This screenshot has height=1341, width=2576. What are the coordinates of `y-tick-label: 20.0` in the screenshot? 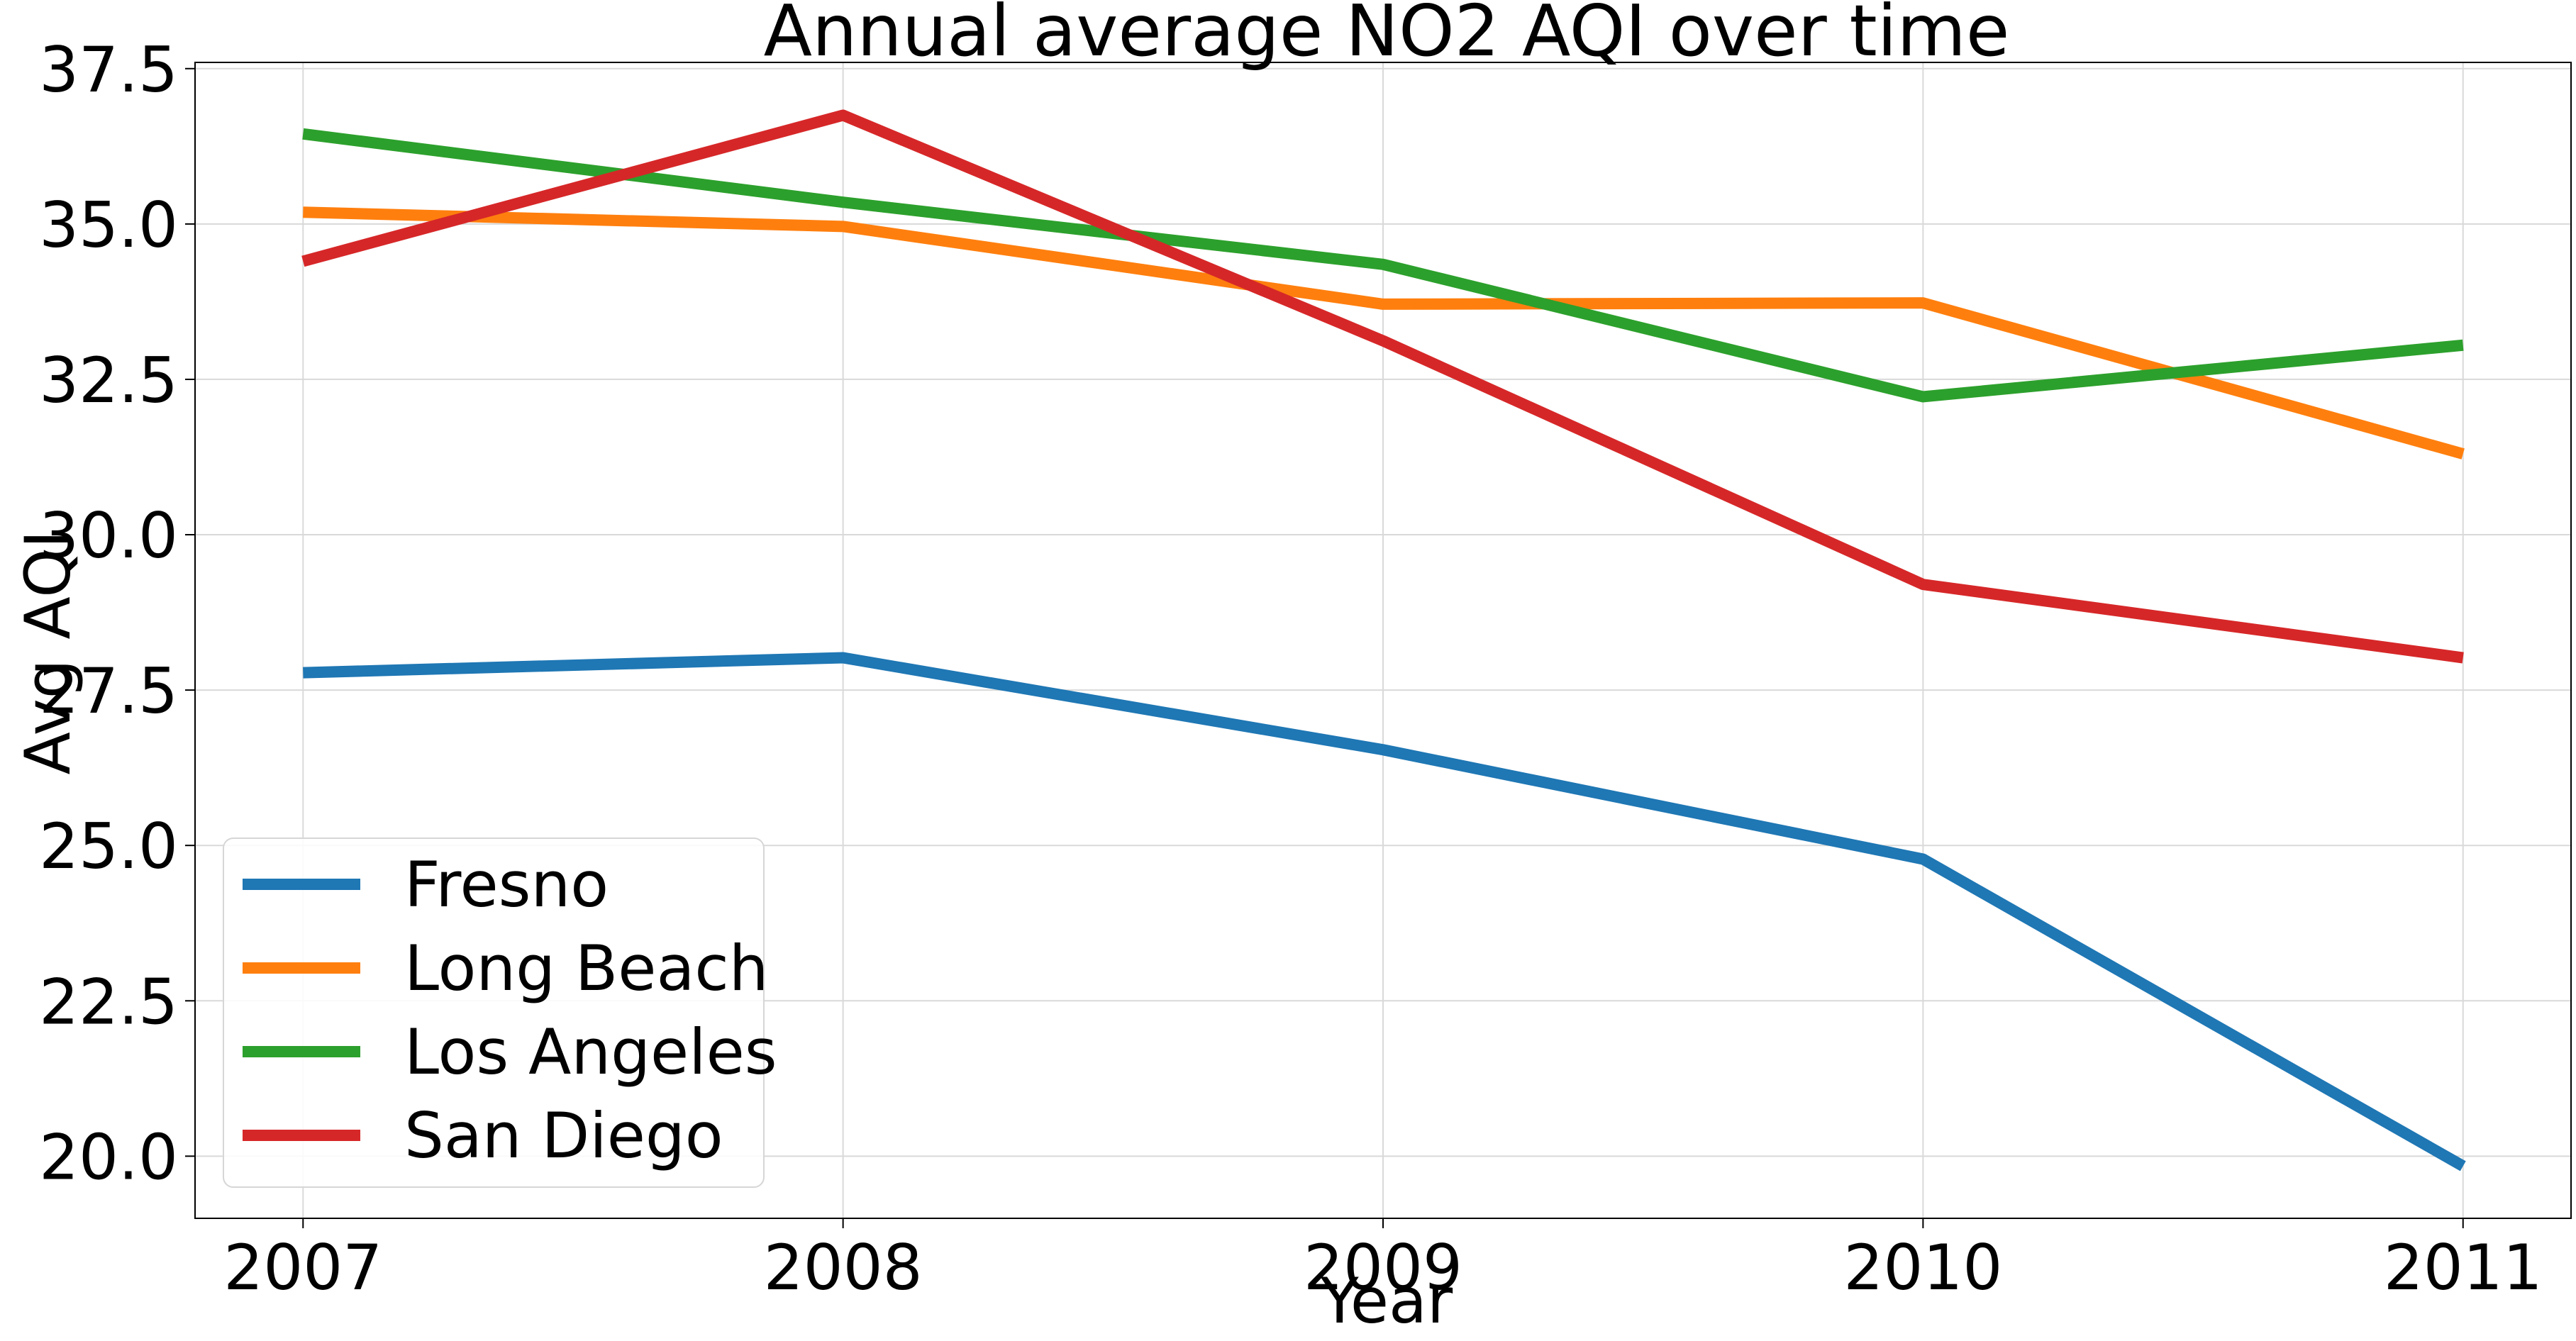 It's located at (108, 1156).